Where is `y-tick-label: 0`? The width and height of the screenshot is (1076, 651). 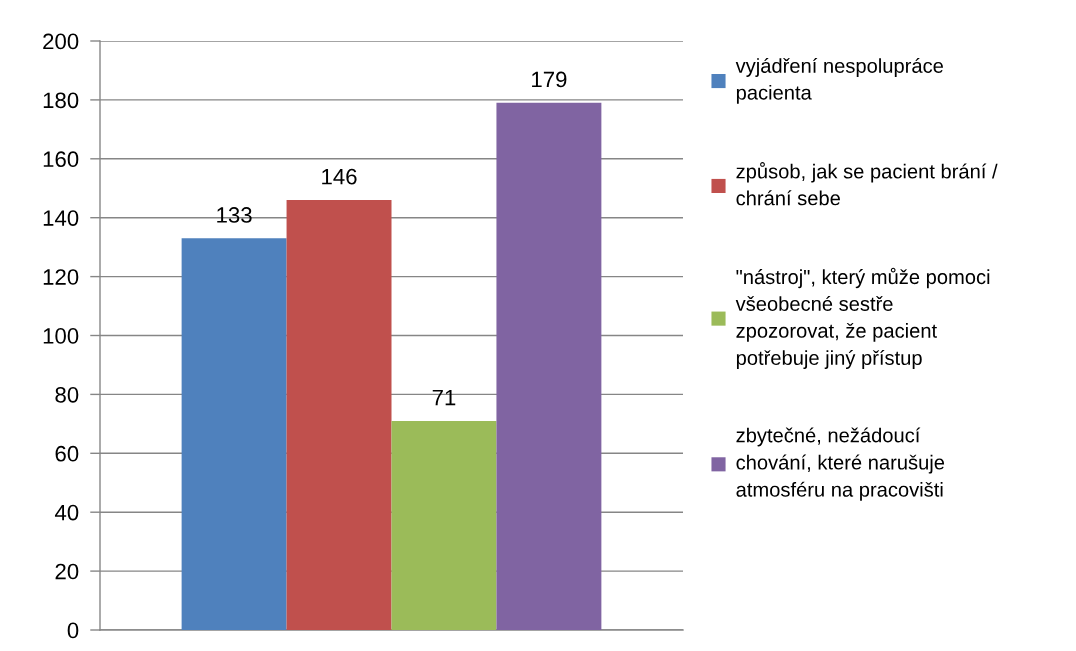
y-tick-label: 0 is located at coordinates (73, 630).